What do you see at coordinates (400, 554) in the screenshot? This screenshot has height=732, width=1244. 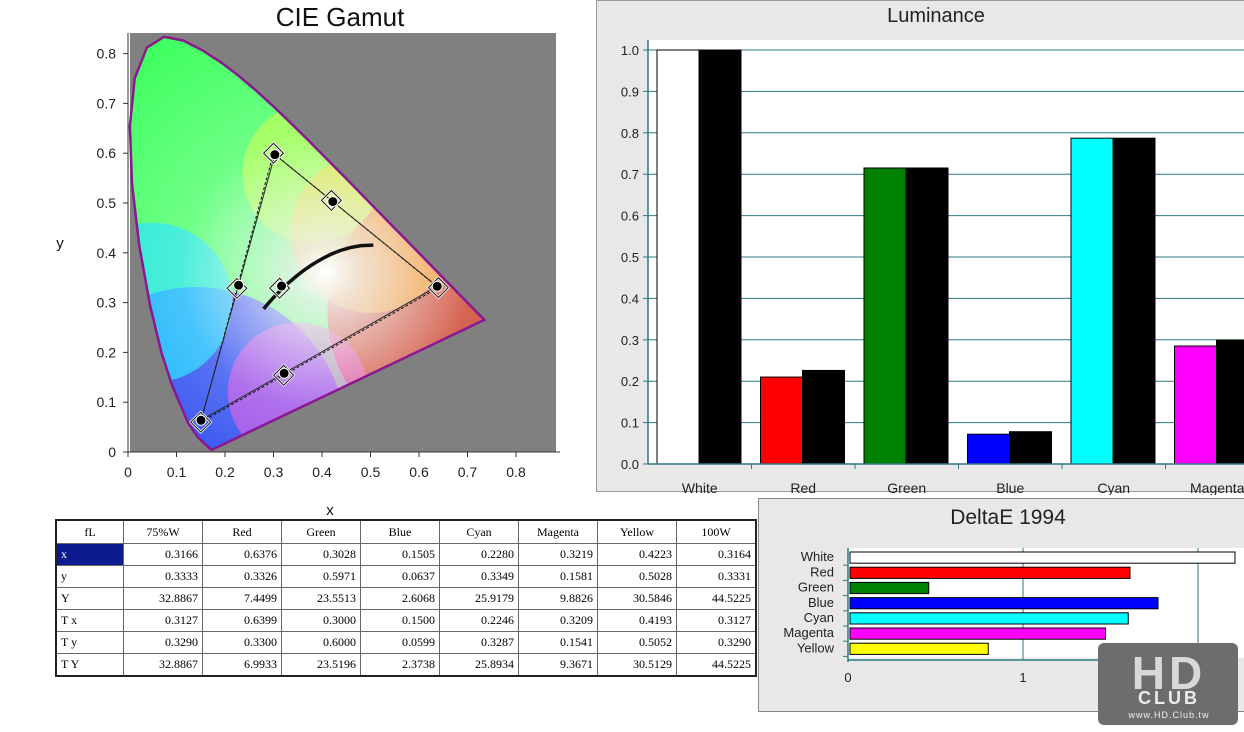 I see `table-cell: 0.1505` at bounding box center [400, 554].